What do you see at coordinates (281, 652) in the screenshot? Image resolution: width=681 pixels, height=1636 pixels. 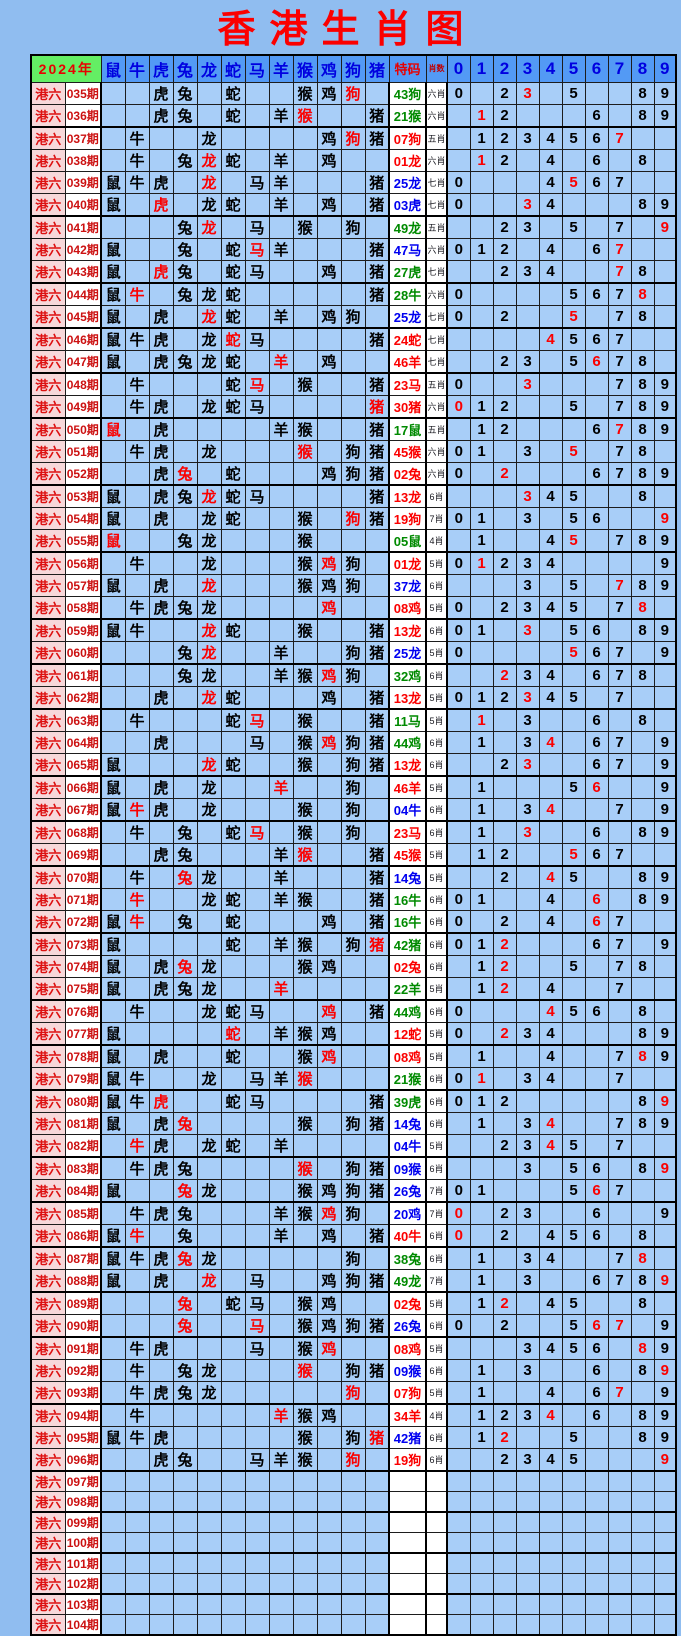 I see `zodiac-cell: 羊` at bounding box center [281, 652].